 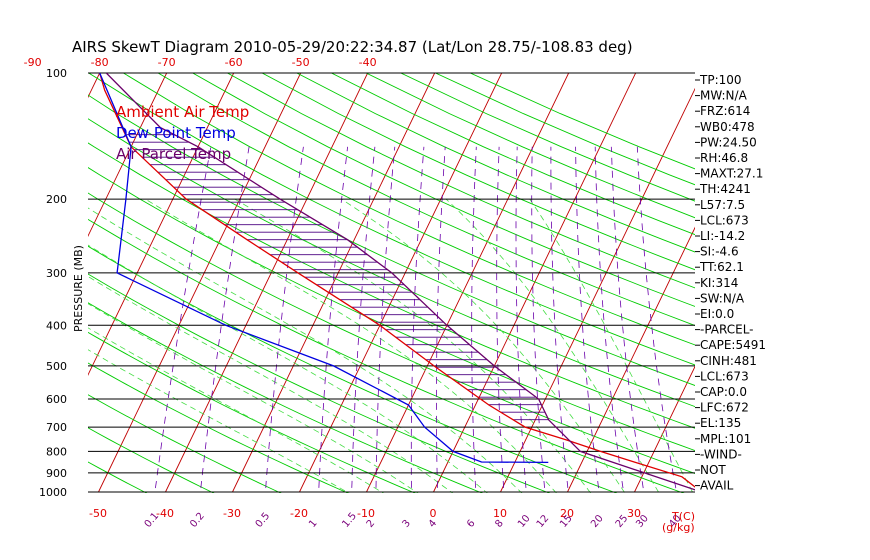 What do you see at coordinates (100, 62) in the screenshot?
I see `top-temp-tick-label: -80` at bounding box center [100, 62].